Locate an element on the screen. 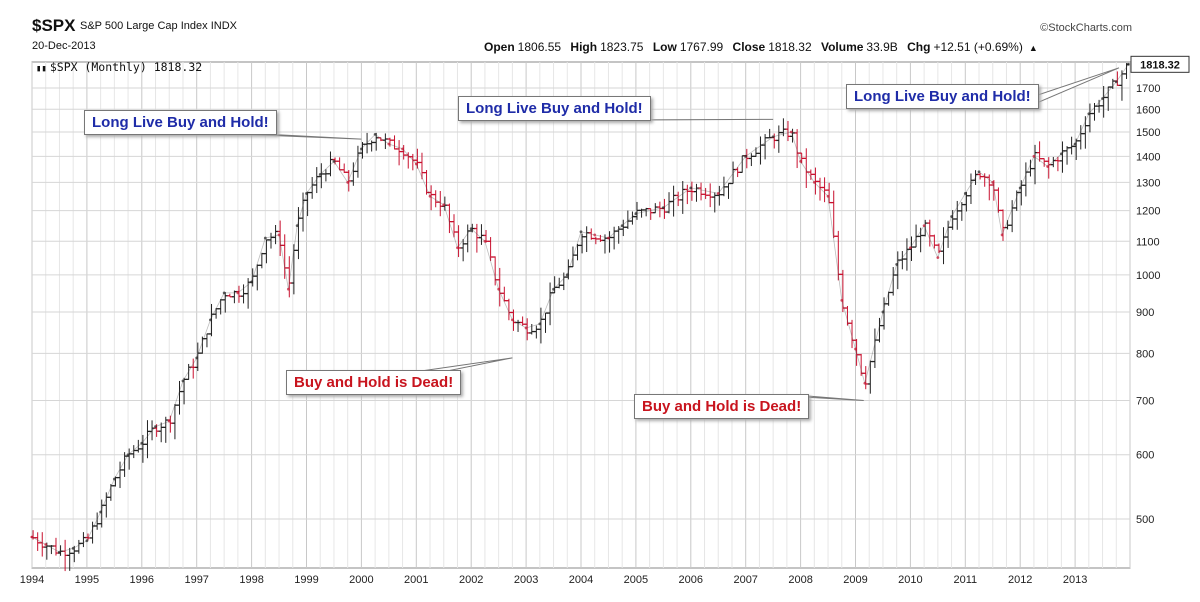 The height and width of the screenshot is (602, 1200). open-label: Open is located at coordinates (499, 47).